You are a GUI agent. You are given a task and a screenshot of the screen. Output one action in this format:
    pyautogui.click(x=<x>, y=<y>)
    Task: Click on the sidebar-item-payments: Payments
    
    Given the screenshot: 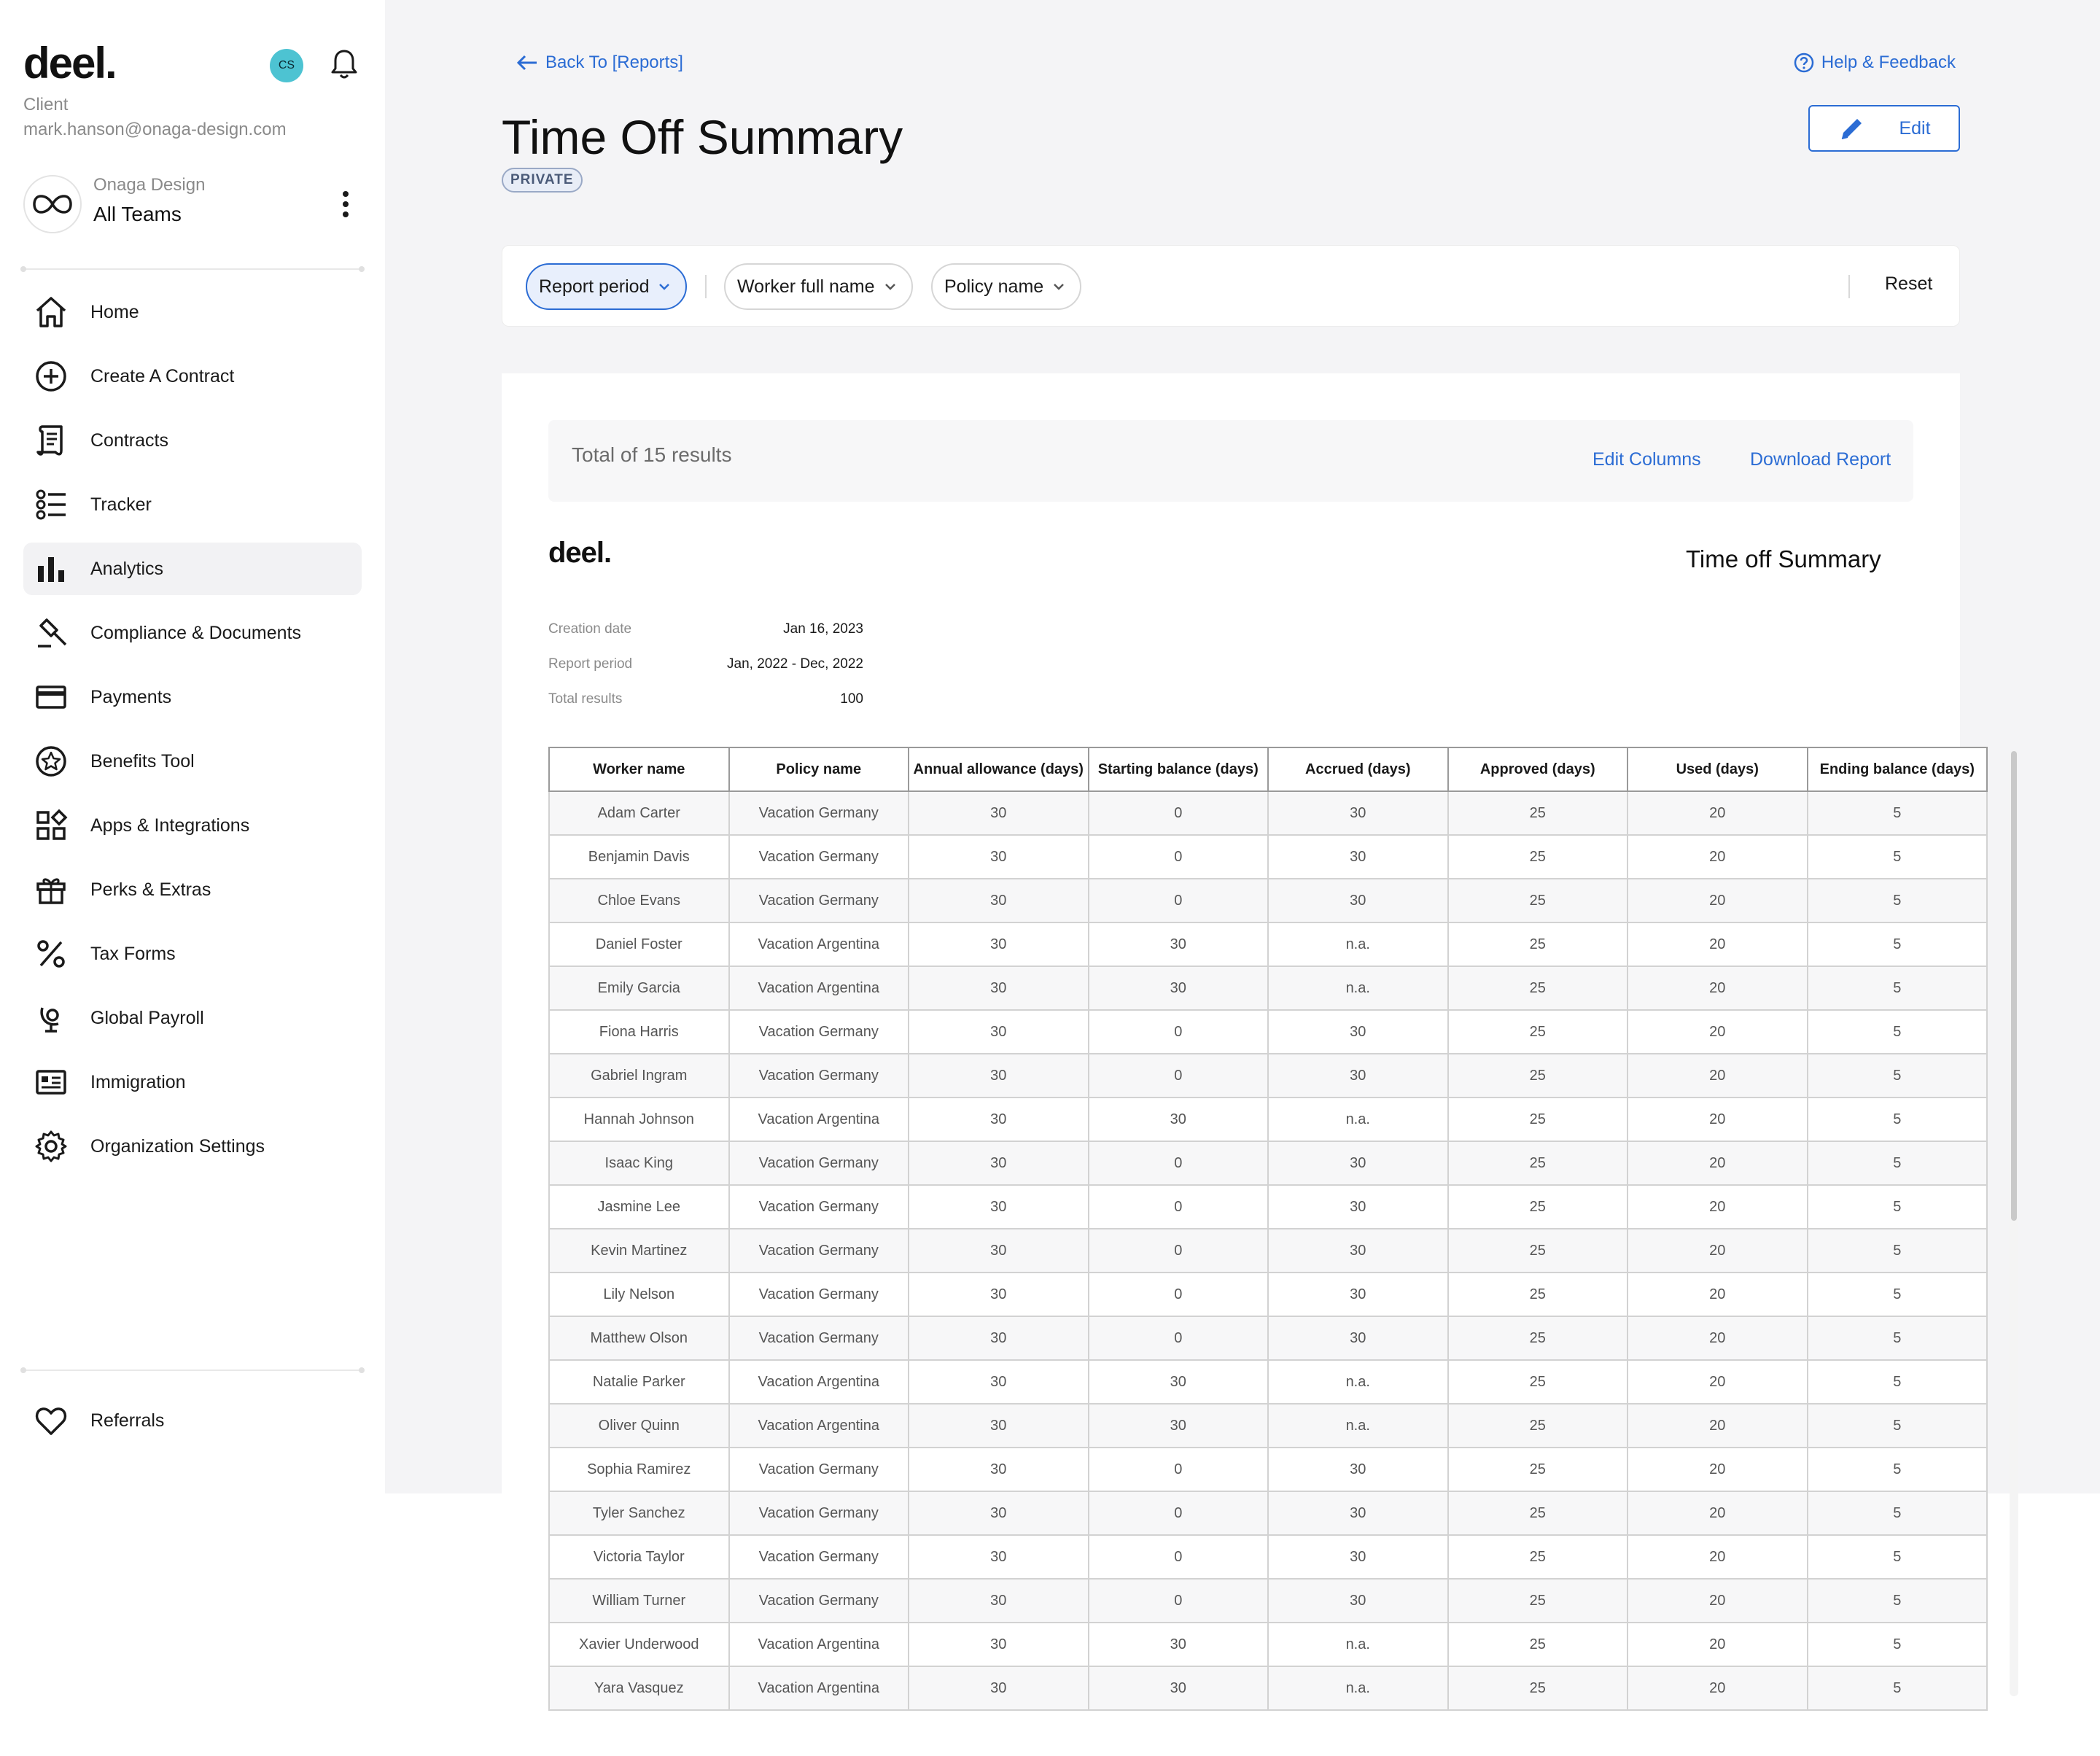 What is the action you would take?
    pyautogui.click(x=192, y=697)
    